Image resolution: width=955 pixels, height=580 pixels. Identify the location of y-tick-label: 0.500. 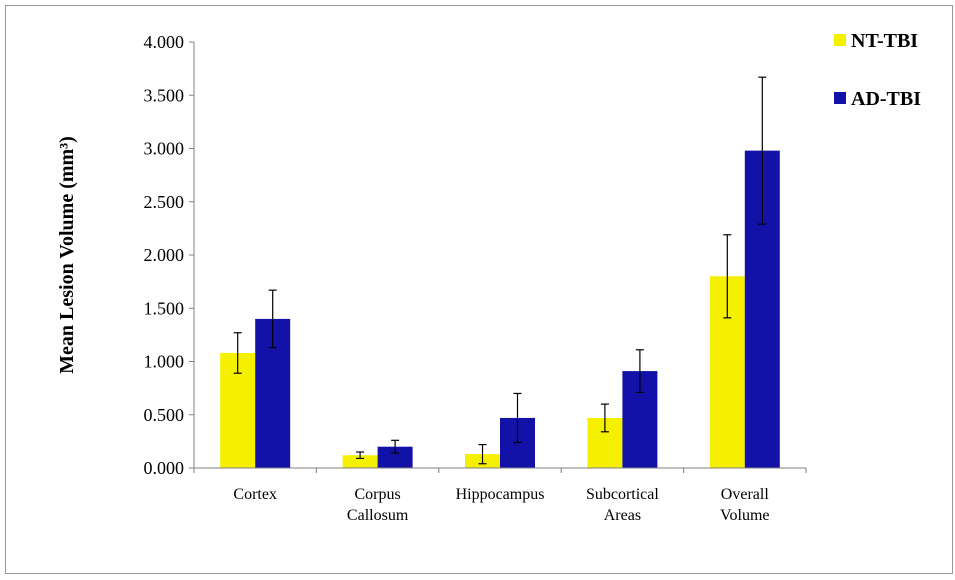
(164, 415).